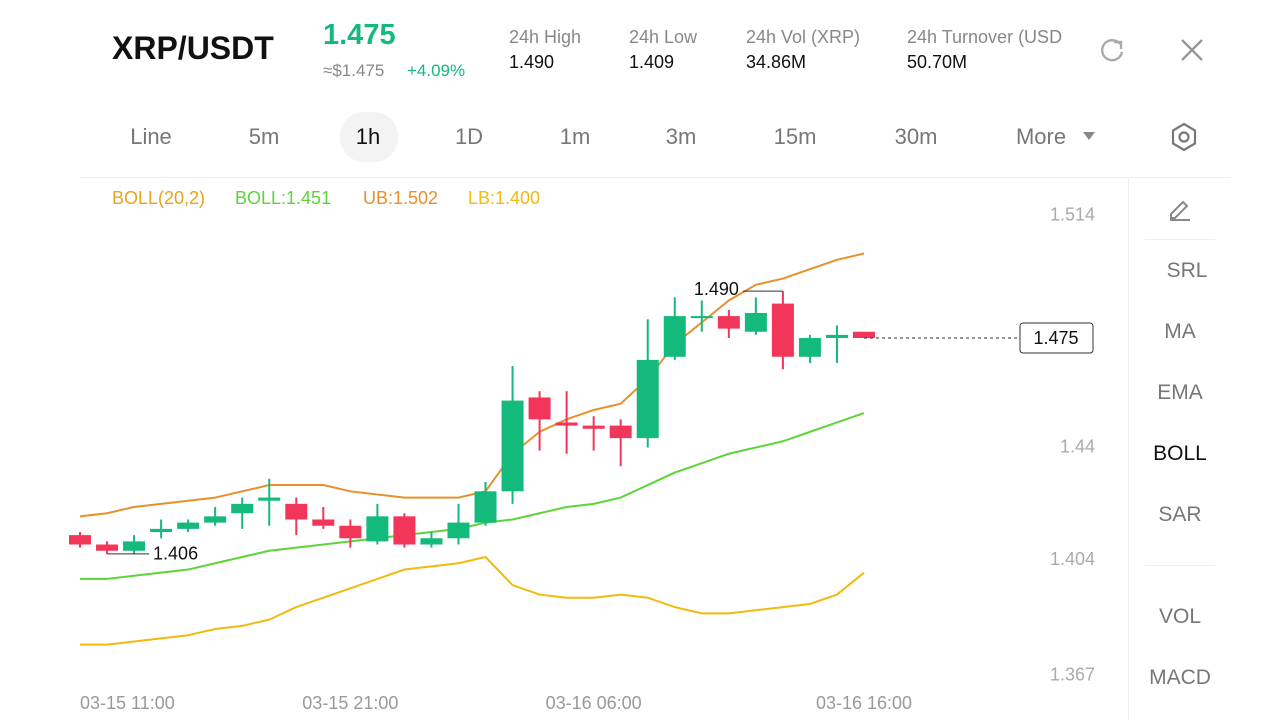 This screenshot has height=720, width=1280. I want to click on last-price-label: 1.475, so click(1055, 338).